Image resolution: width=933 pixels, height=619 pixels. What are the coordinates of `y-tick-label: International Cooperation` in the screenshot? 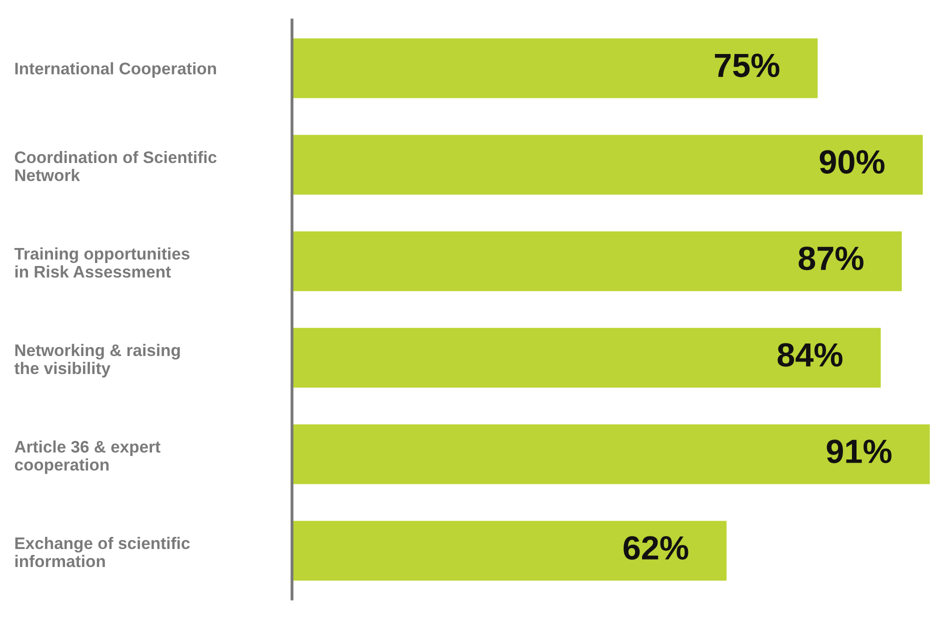 It's located at (115, 70).